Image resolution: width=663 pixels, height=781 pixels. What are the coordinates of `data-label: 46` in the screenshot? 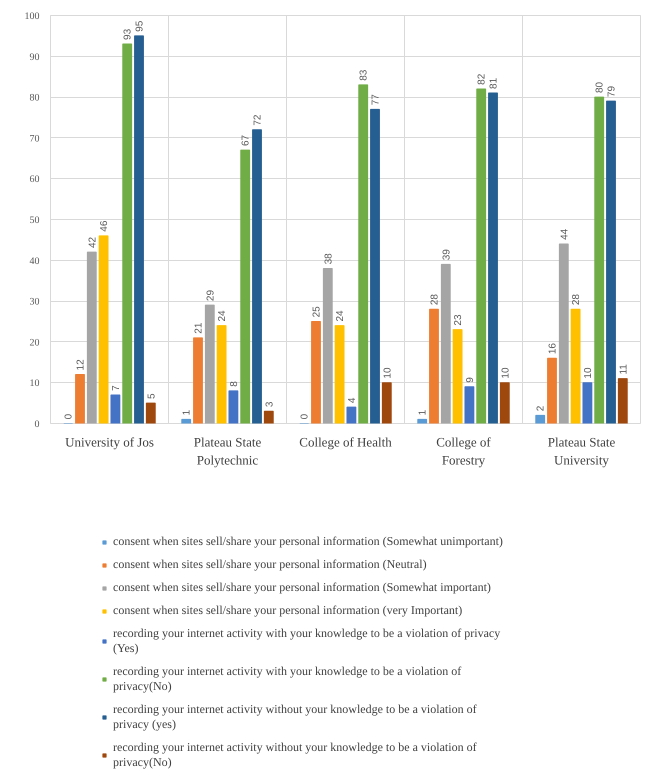 It's located at (104, 226).